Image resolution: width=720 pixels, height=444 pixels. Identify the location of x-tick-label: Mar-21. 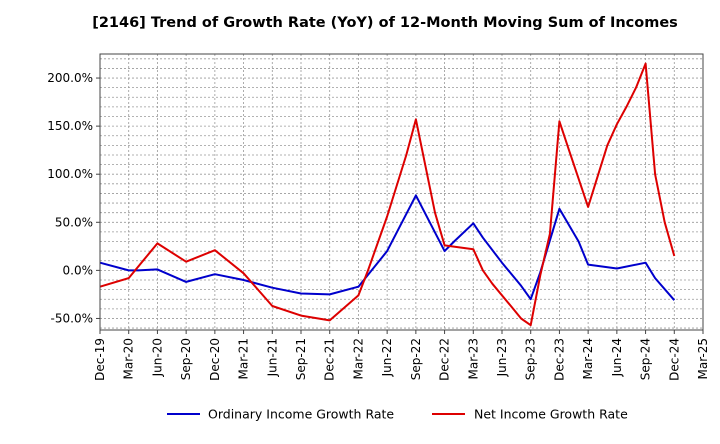
(244, 358).